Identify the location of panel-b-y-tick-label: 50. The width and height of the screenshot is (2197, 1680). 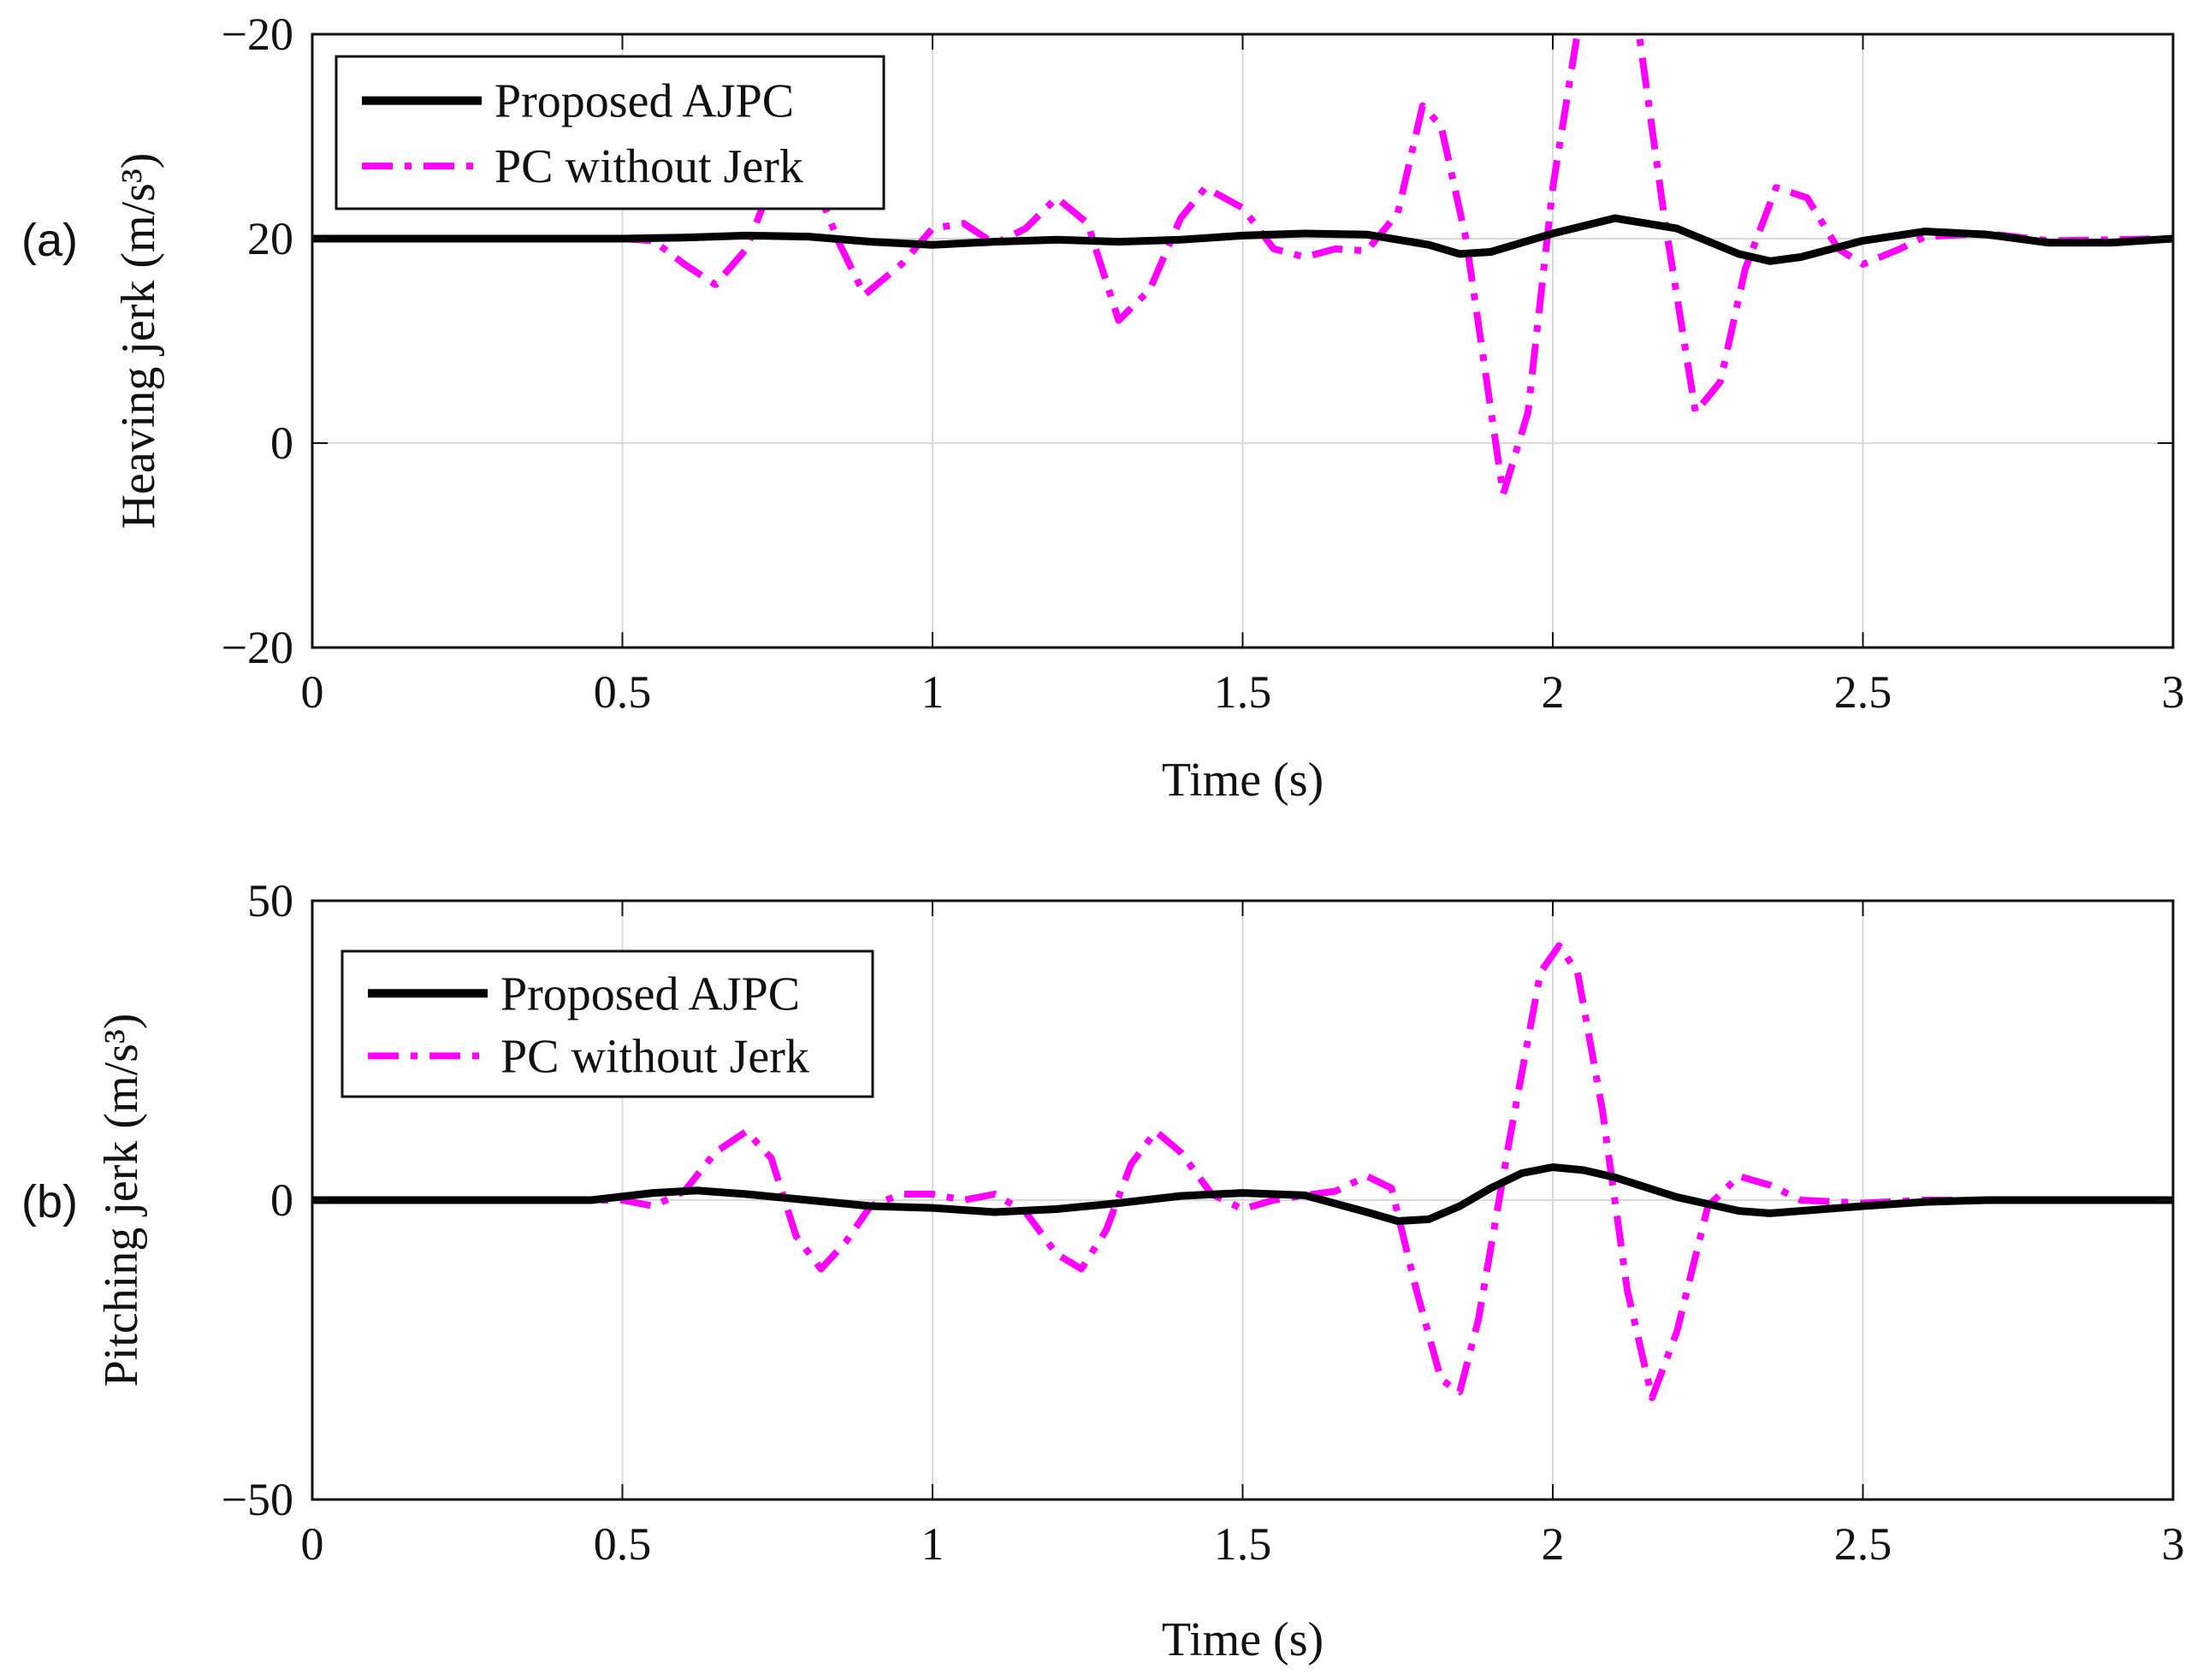
(270, 901).